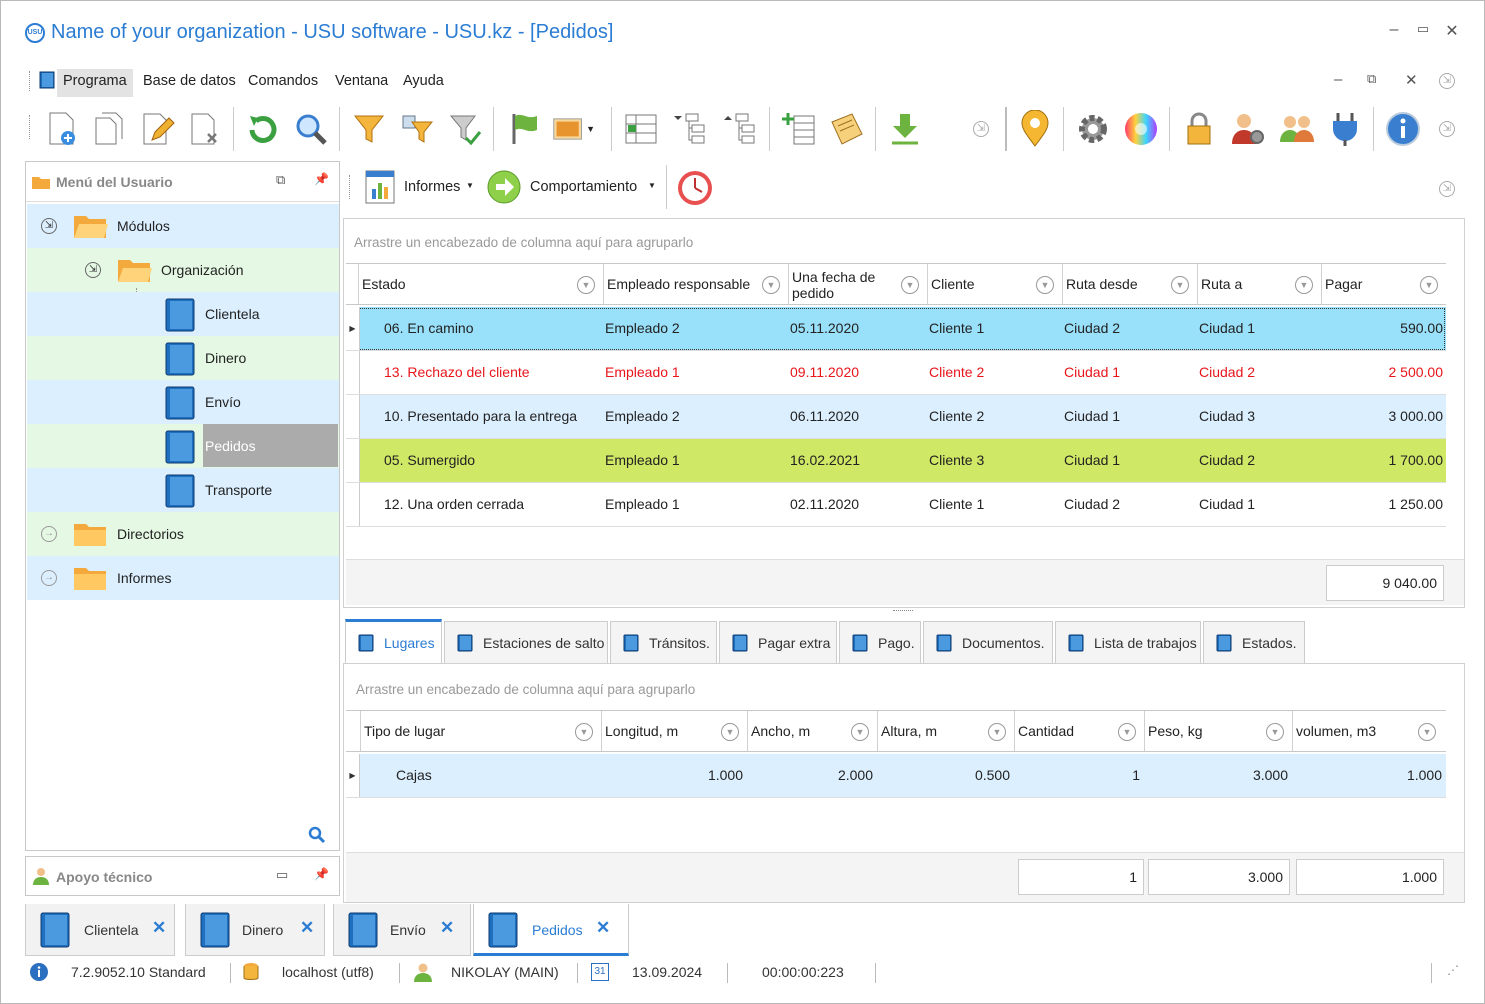  I want to click on menu-programa: Programa, so click(95, 83).